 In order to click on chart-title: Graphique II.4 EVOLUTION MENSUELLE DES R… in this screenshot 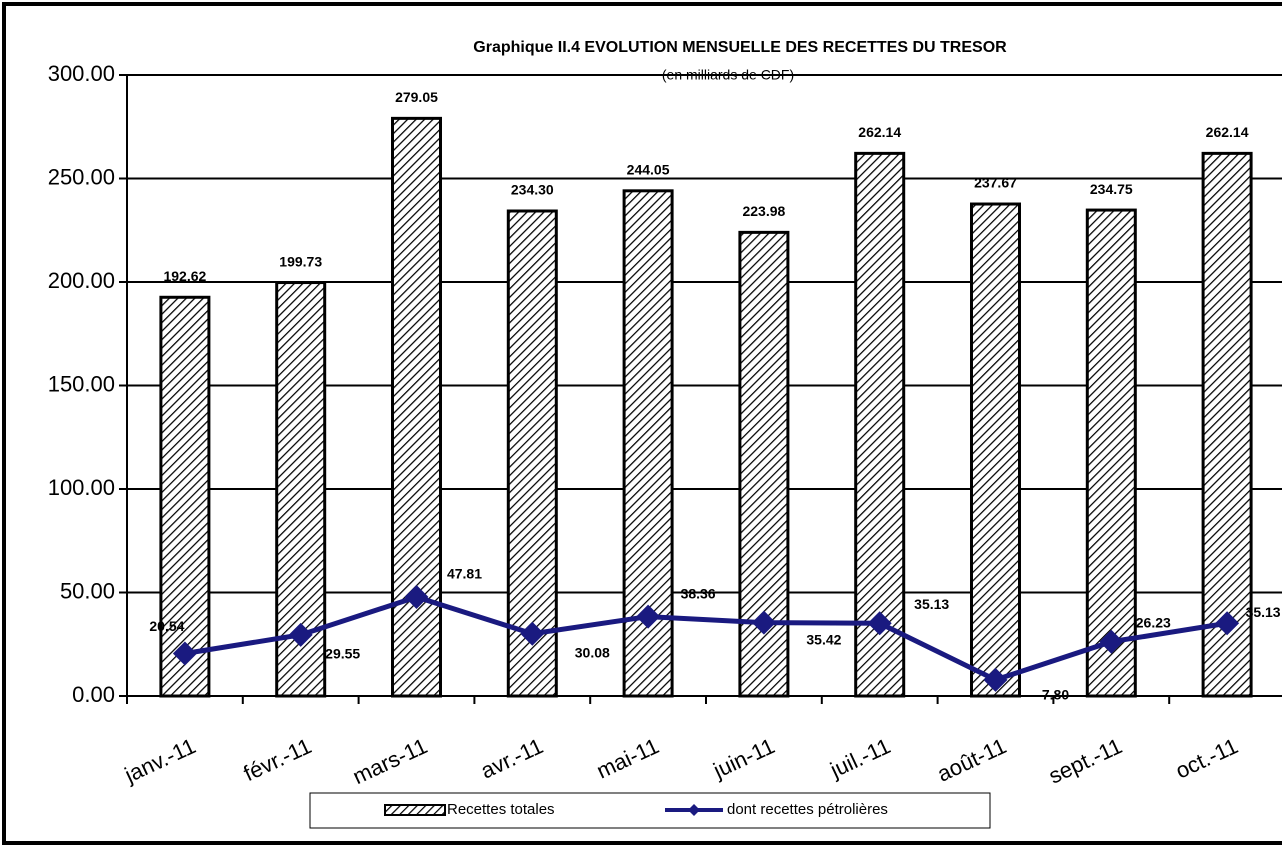, I will do `click(740, 47)`.